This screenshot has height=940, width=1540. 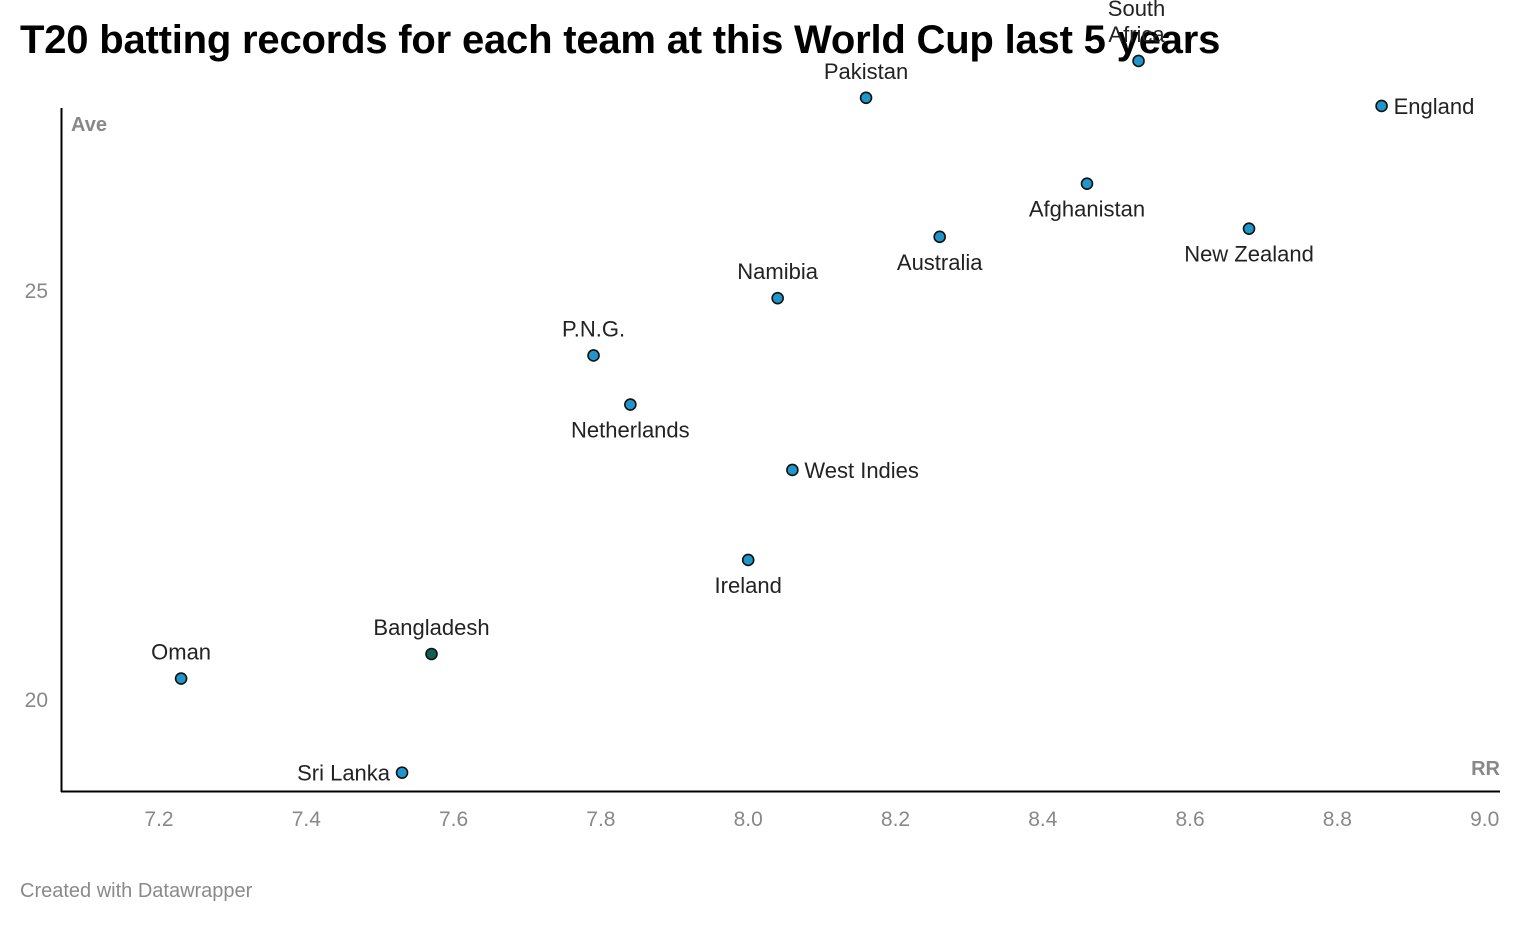 What do you see at coordinates (344, 773) in the screenshot?
I see `point-label: Sri Lanka` at bounding box center [344, 773].